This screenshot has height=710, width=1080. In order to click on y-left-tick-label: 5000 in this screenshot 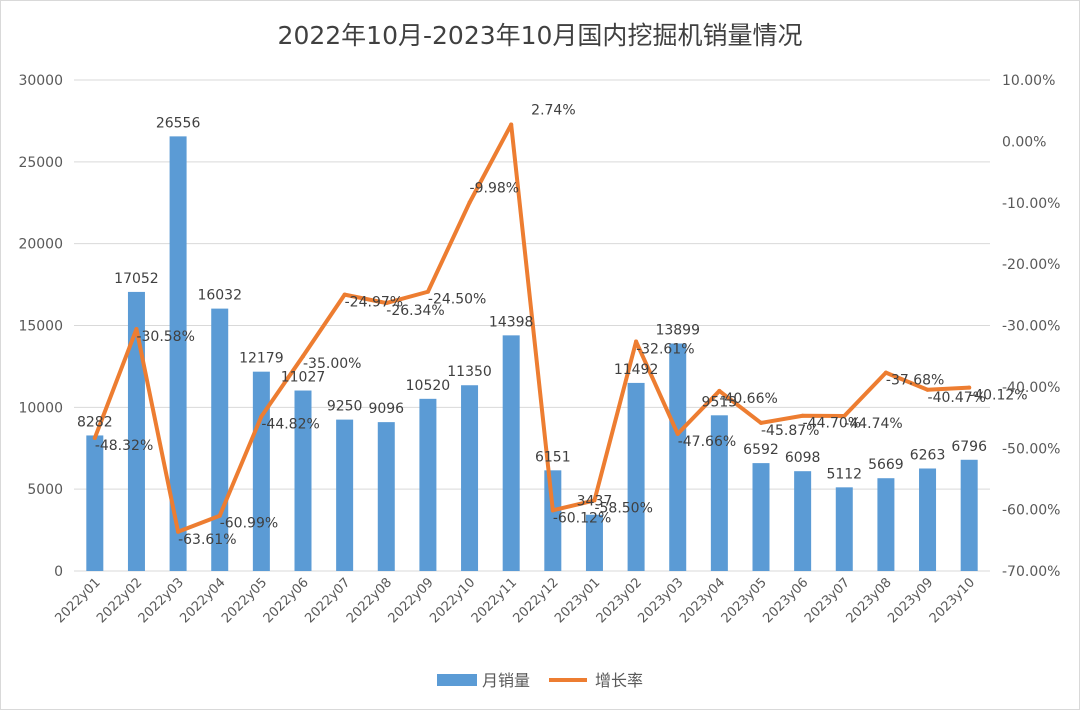, I will do `click(45, 490)`.